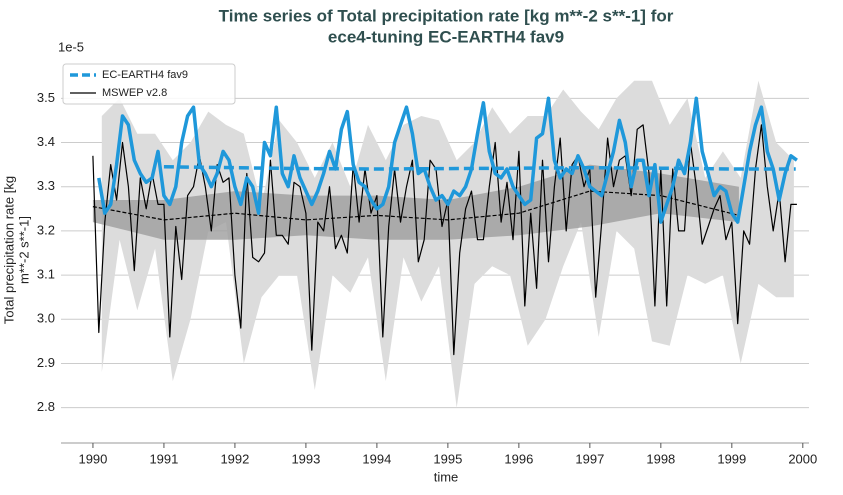  Describe the element at coordinates (376, 458) in the screenshot. I see `x-tick-label: 1994` at that location.